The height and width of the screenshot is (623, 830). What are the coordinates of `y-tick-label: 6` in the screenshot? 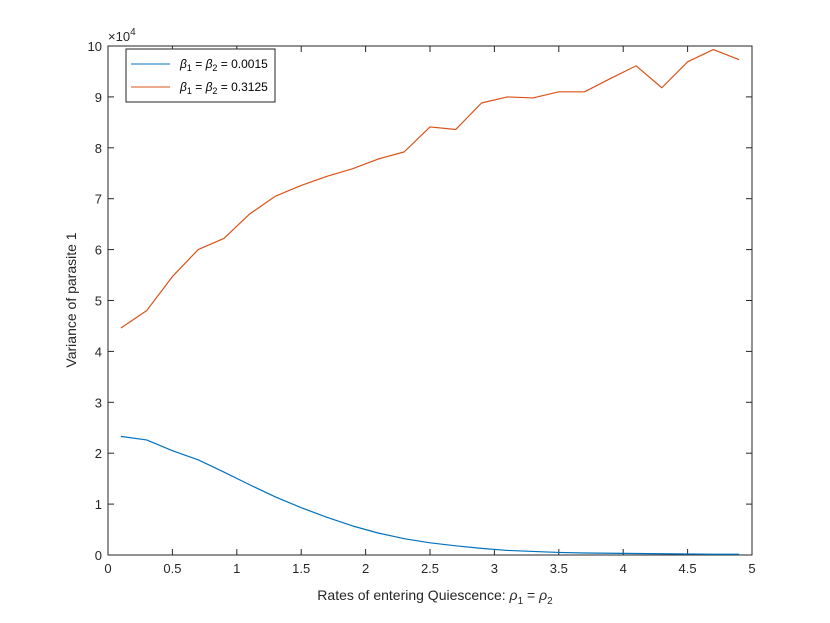 It's located at (98, 250).